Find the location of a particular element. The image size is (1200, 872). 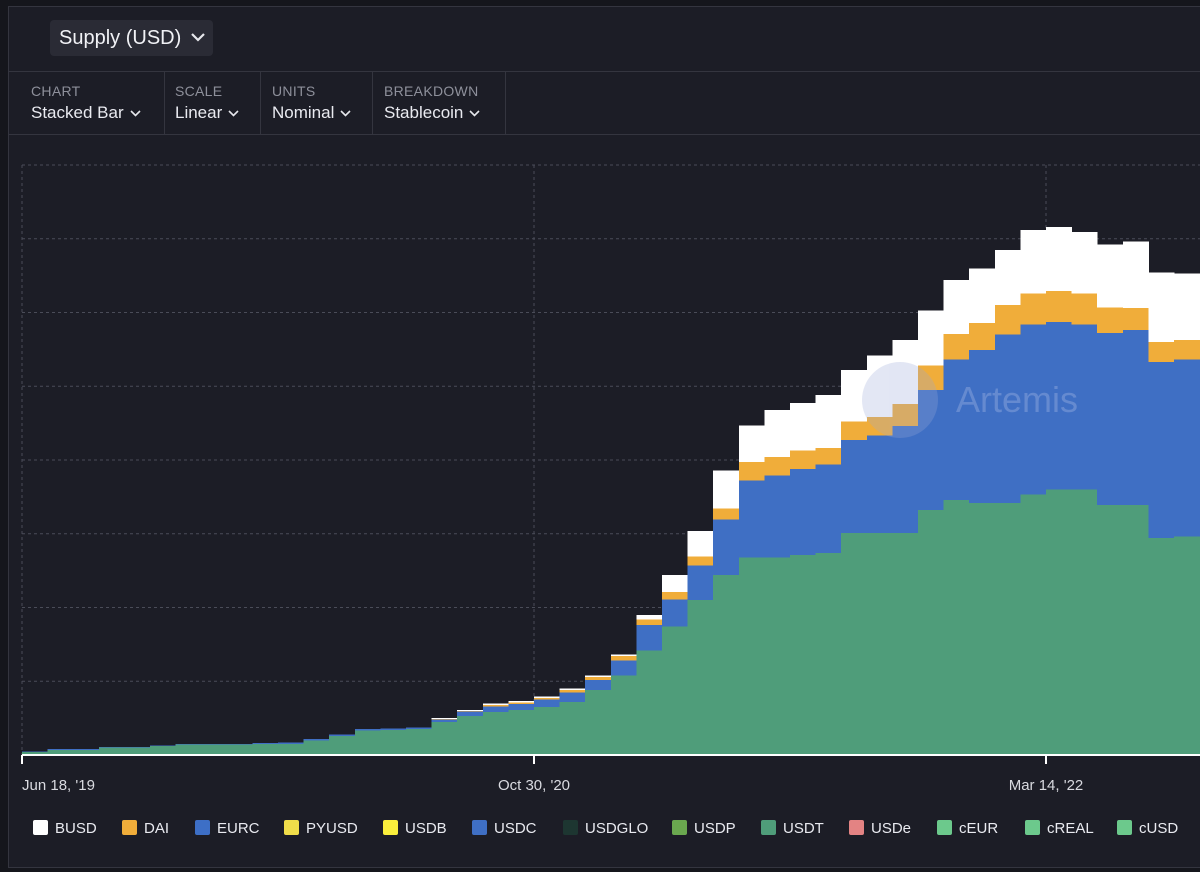

legend-item: cEUR is located at coordinates (967, 828).